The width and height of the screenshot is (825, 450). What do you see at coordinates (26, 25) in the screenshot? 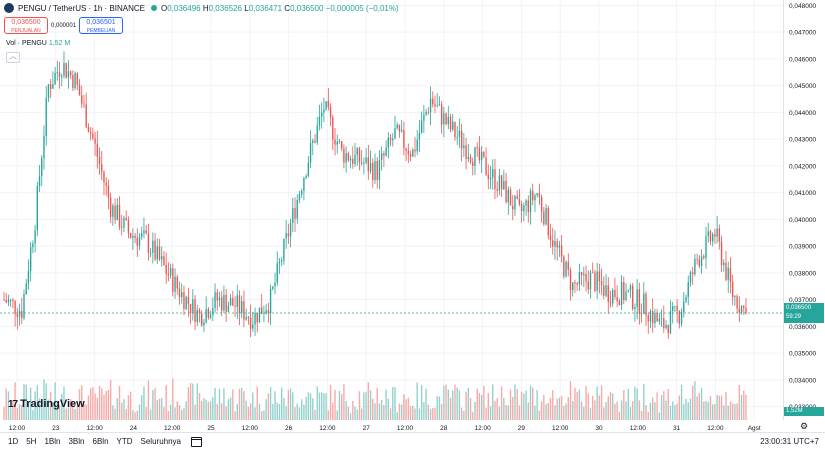
I see `sell-button: 0,036500 PENJUALAN` at bounding box center [26, 25].